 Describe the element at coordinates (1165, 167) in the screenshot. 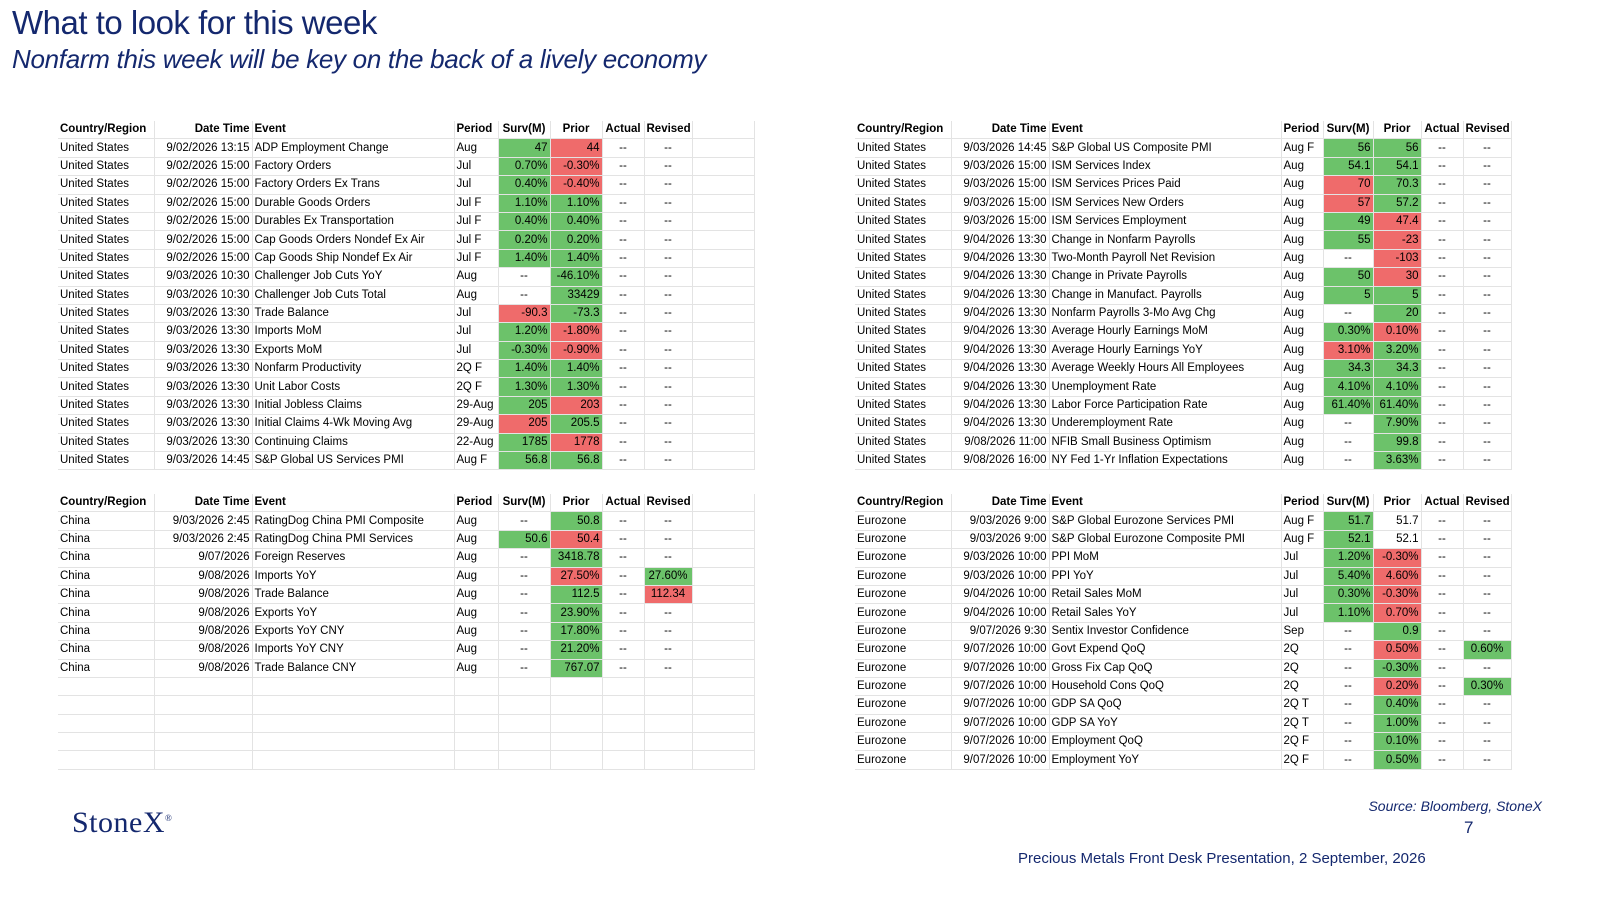

I see `cell-event: ISM Services Index` at that location.